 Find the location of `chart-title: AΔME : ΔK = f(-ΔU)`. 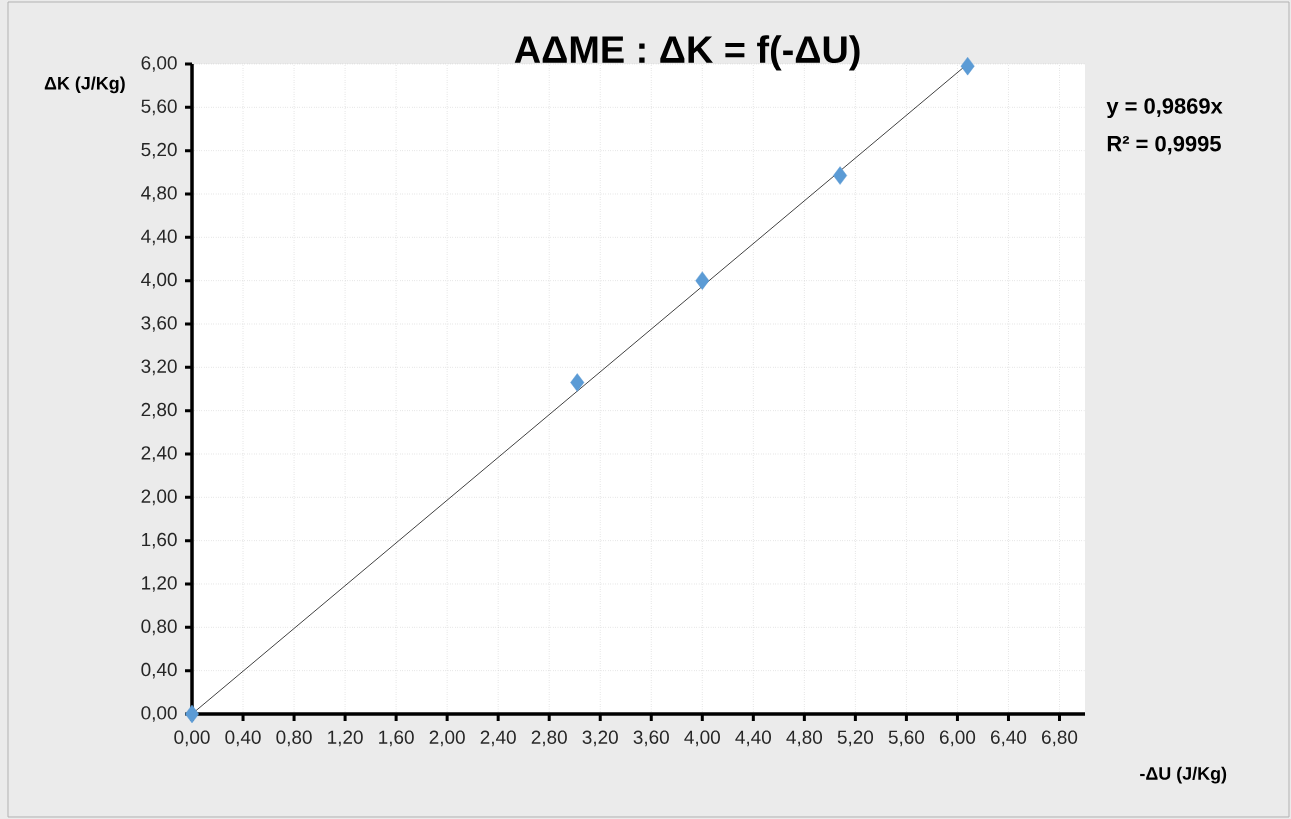

chart-title: AΔME : ΔK = f(-ΔU) is located at coordinates (687, 53).